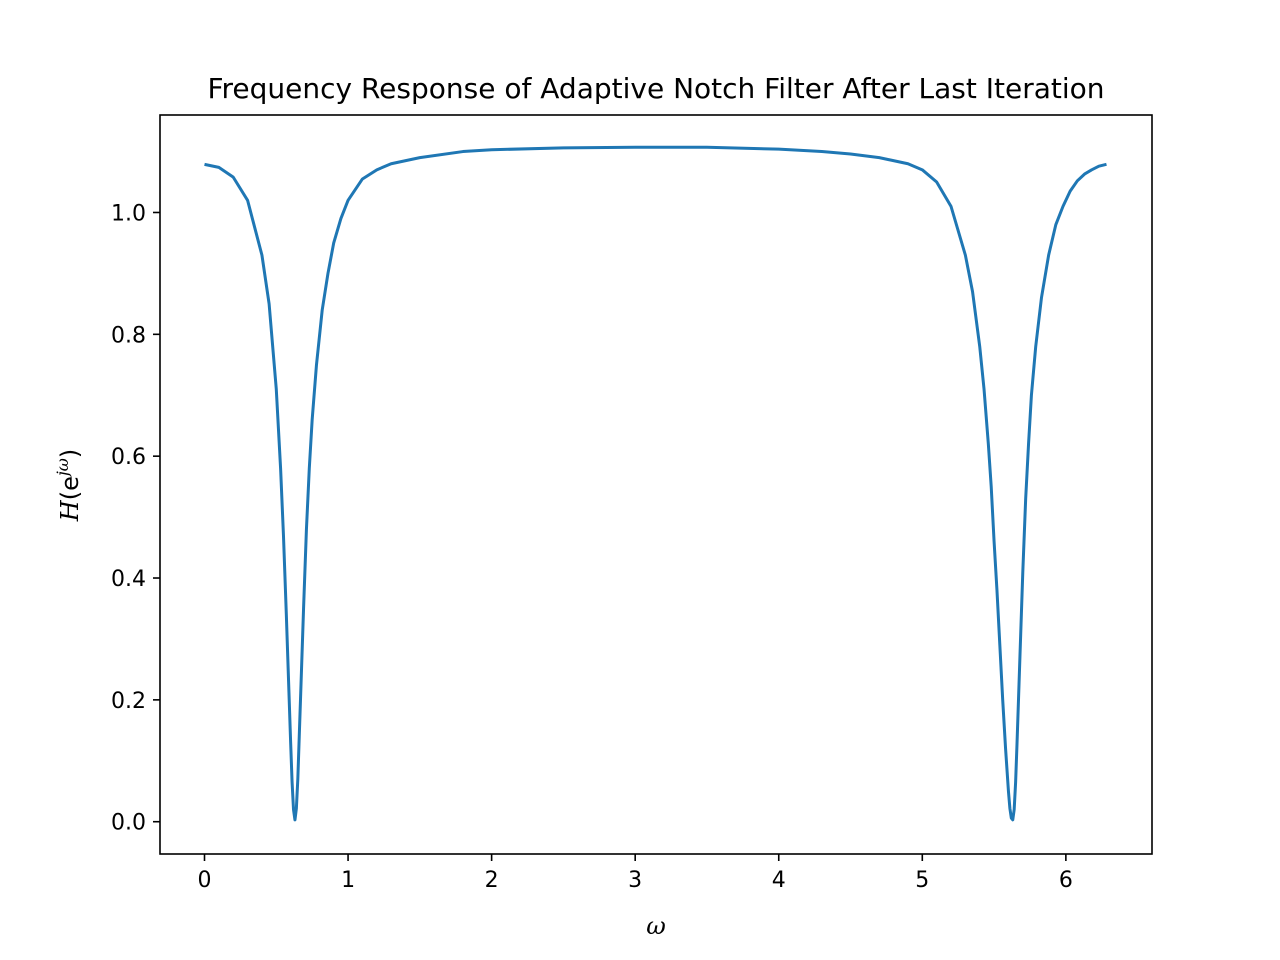 The width and height of the screenshot is (1280, 960). Describe the element at coordinates (128, 579) in the screenshot. I see `y-tick-label: 0.4` at that location.